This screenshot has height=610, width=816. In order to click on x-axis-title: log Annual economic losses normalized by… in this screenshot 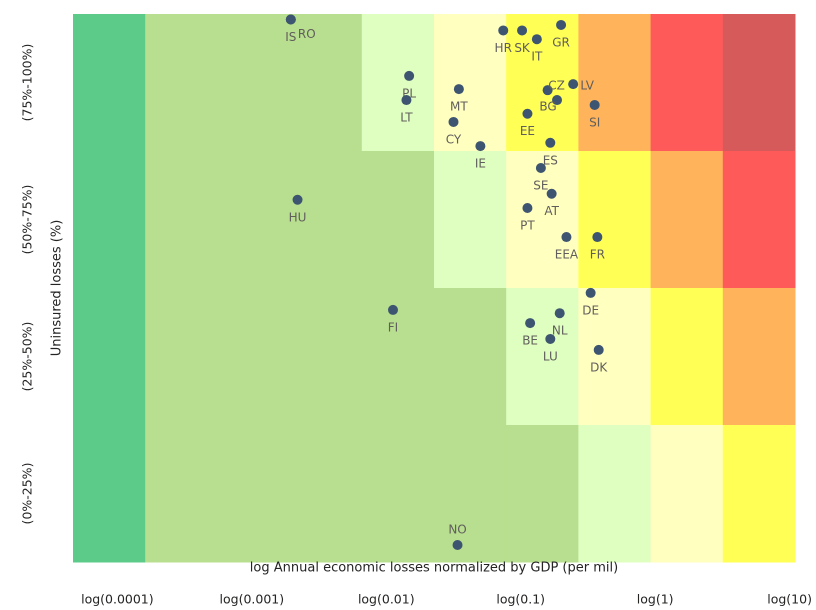, I will do `click(434, 568)`.